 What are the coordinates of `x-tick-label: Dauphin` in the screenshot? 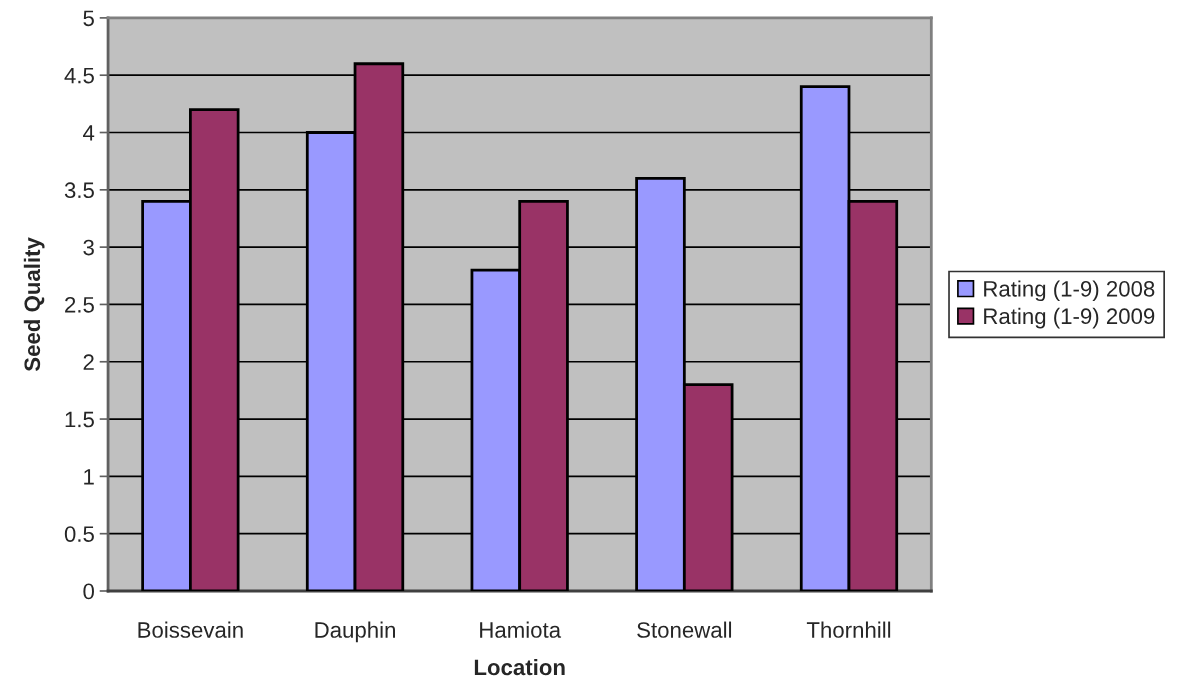 It's located at (355, 632).